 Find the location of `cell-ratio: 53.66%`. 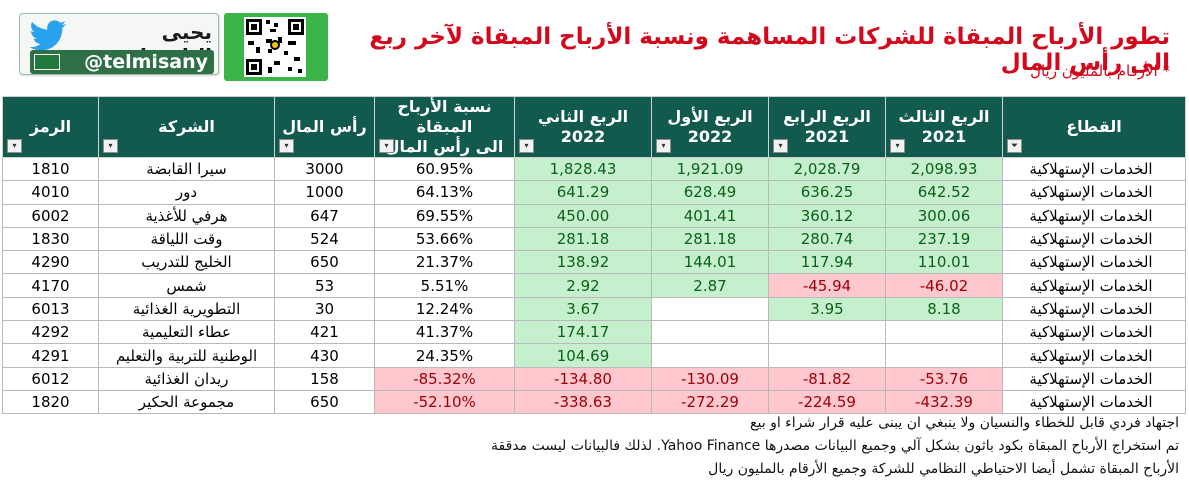

cell-ratio: 53.66% is located at coordinates (444, 239).